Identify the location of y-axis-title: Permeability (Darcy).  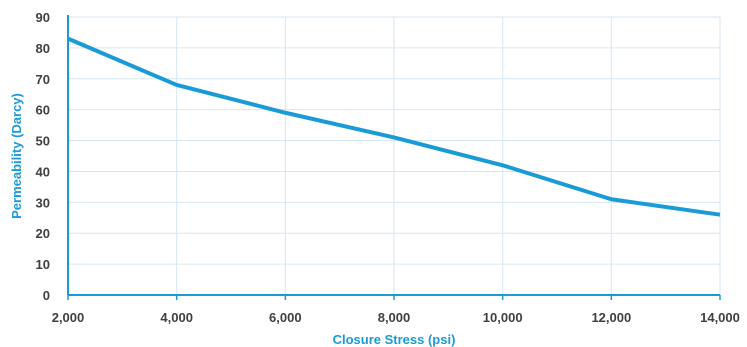
(16, 156).